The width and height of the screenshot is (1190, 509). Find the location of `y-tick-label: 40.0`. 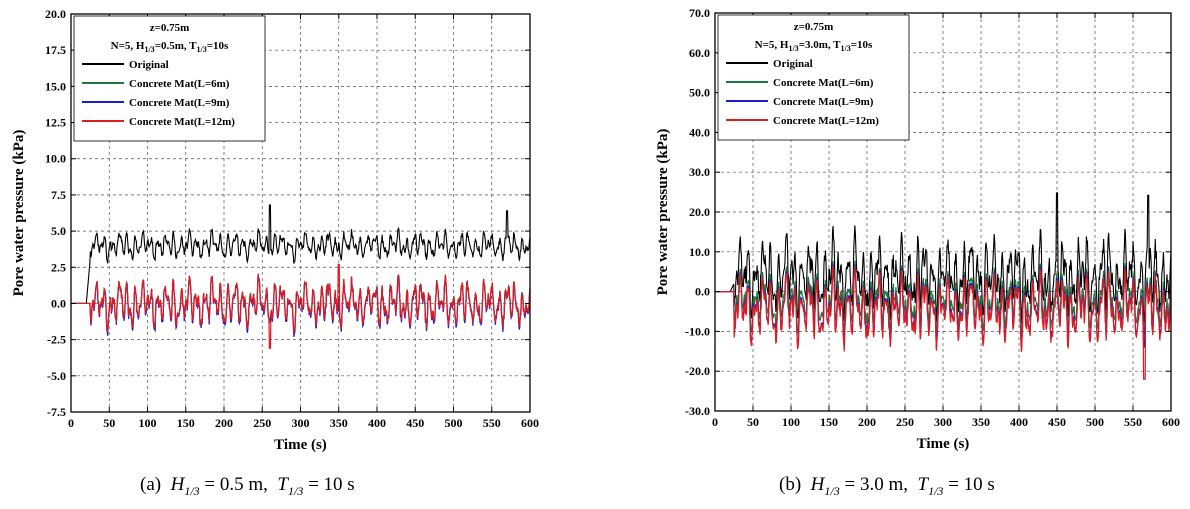

y-tick-label: 40.0 is located at coordinates (699, 132).